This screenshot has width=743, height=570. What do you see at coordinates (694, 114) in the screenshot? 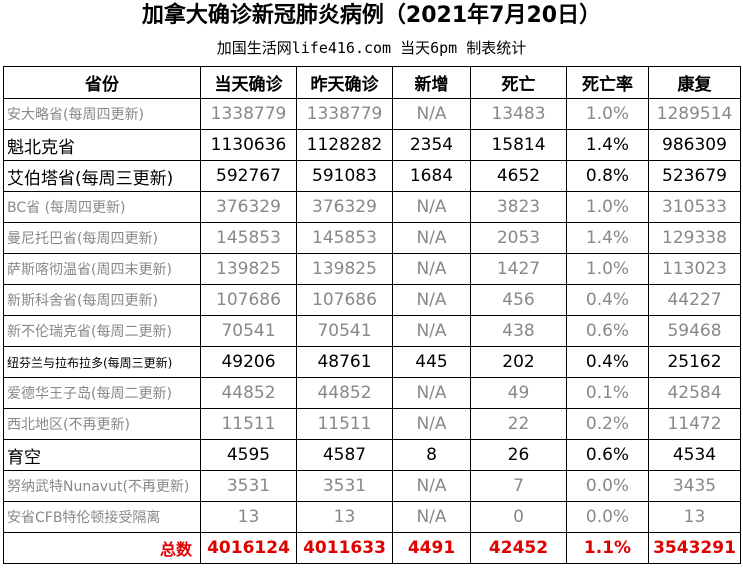
I see `cell: 1289514` at bounding box center [694, 114].